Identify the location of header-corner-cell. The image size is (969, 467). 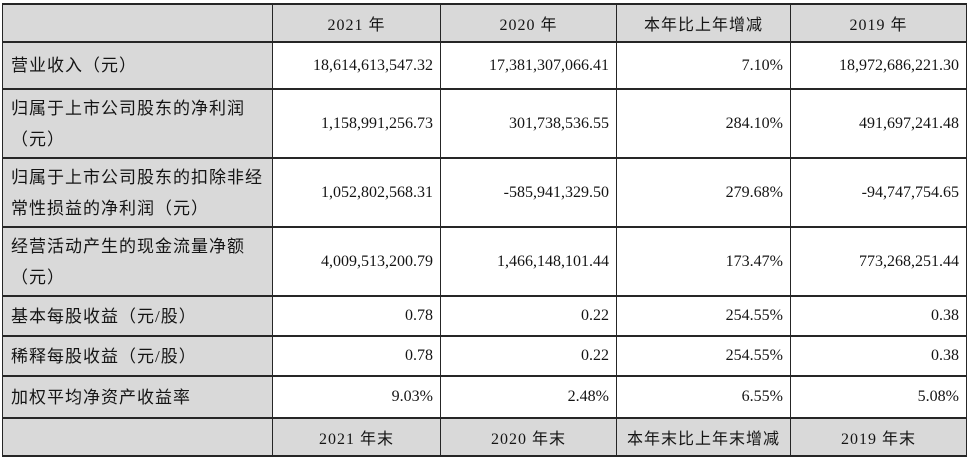
(137, 23).